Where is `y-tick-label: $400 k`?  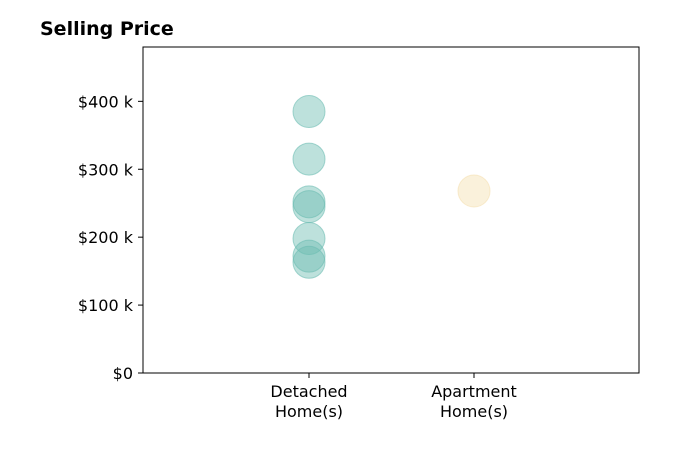
y-tick-label: $400 k is located at coordinates (106, 101).